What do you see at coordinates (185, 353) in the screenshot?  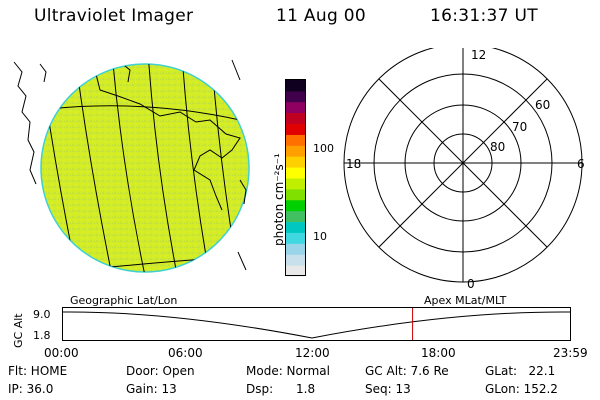 I see `timeline-x-tick: 06:00` at bounding box center [185, 353].